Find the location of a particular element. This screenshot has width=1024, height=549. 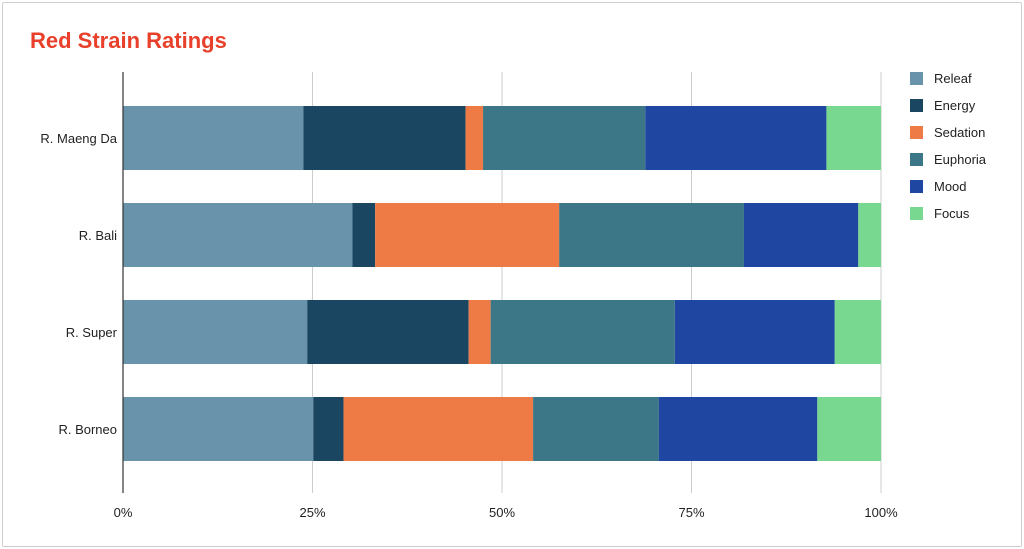

x-tick-label: 0% is located at coordinates (123, 512).